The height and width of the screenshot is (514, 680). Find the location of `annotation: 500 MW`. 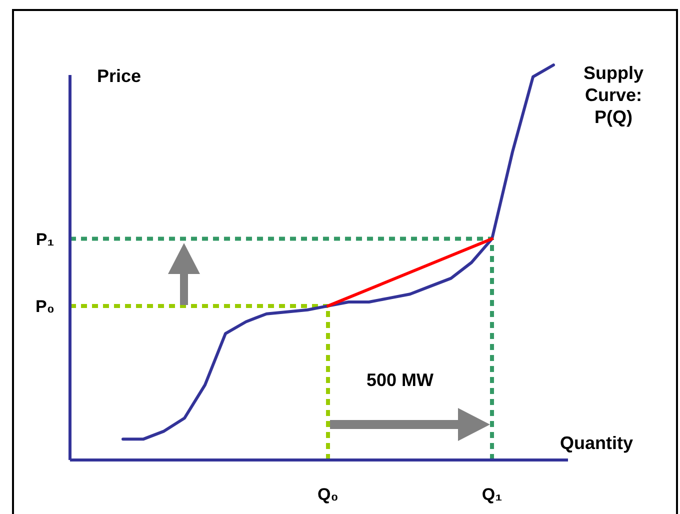

annotation: 500 MW is located at coordinates (400, 380).